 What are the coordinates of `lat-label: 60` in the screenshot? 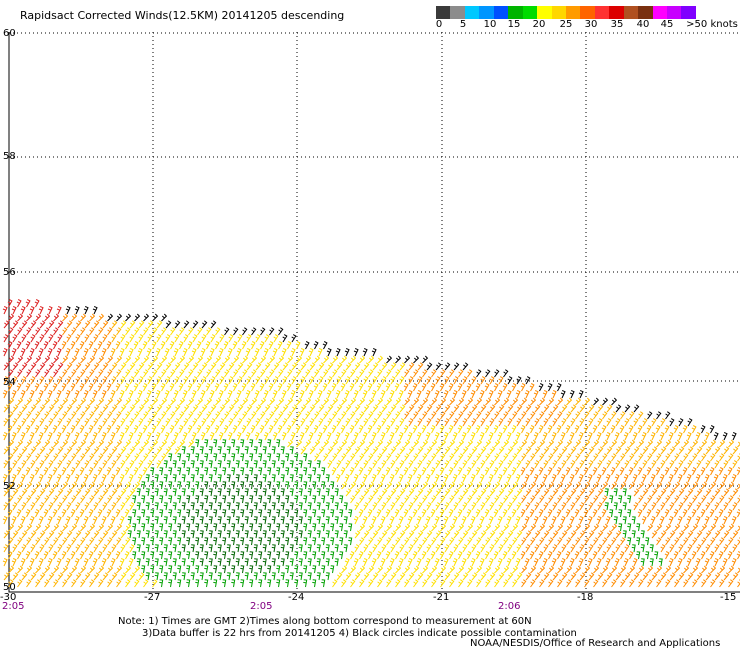 It's located at (9, 33).